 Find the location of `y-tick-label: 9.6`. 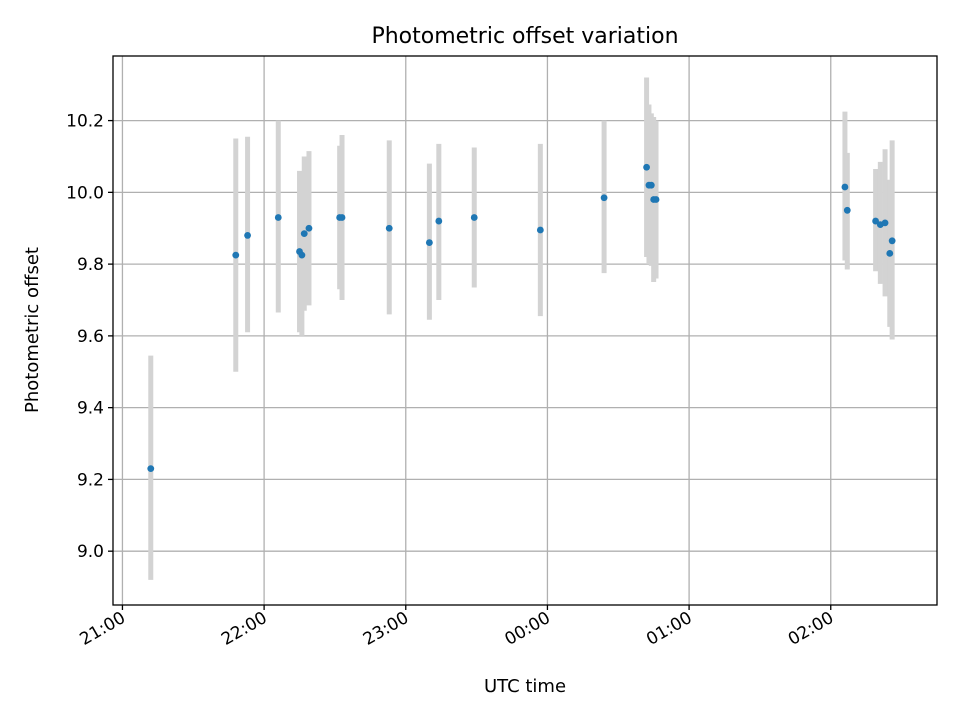

y-tick-label: 9.6 is located at coordinates (90, 337).